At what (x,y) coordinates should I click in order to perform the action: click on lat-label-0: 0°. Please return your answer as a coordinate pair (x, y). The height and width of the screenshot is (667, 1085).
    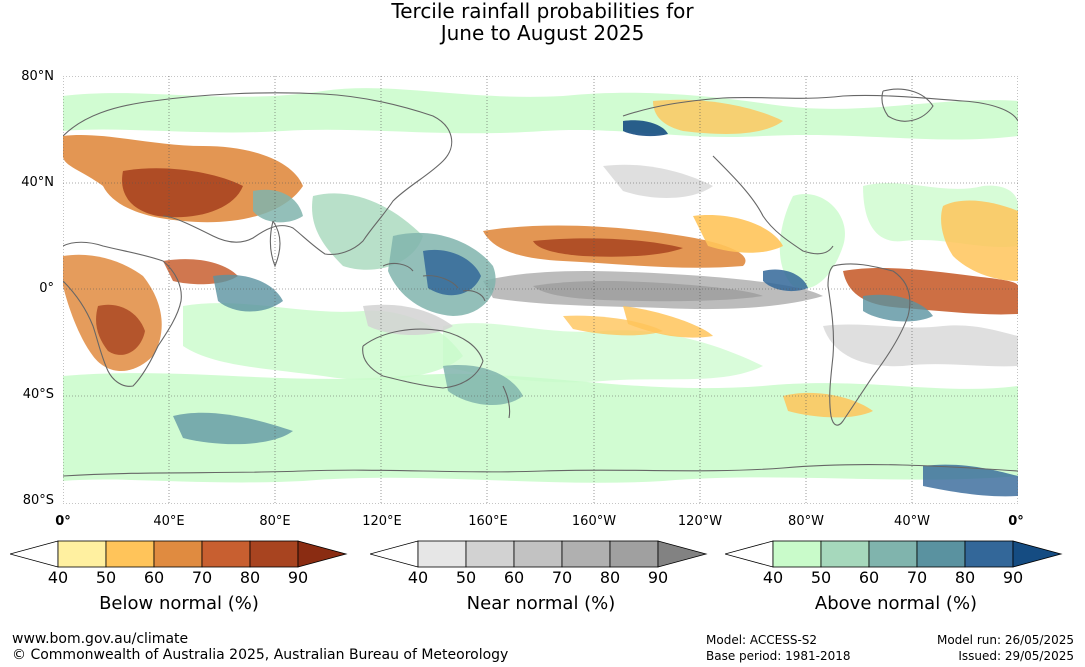
    Looking at the image, I should click on (46, 288).